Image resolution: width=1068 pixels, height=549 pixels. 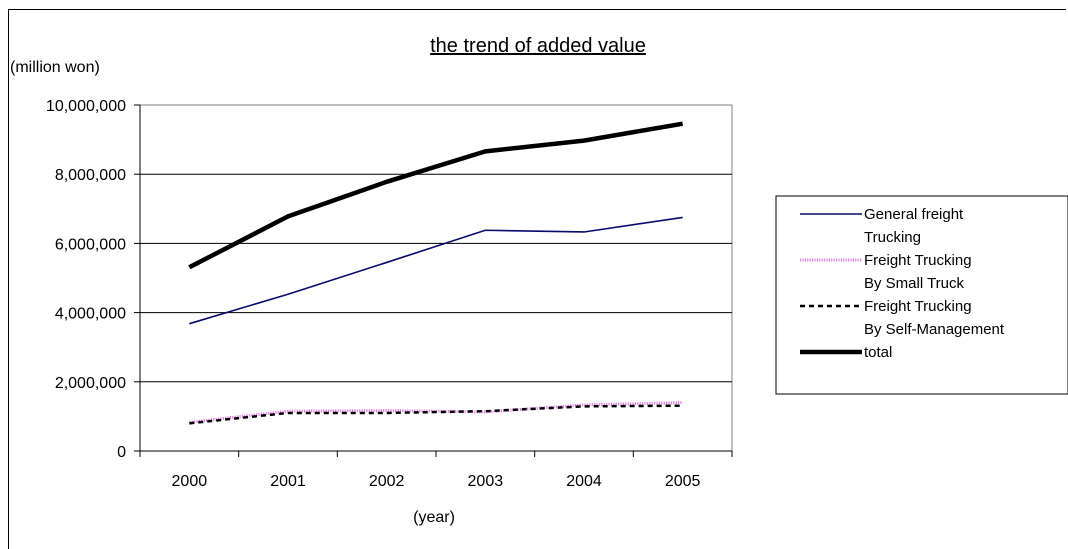 What do you see at coordinates (914, 283) in the screenshot?
I see `legend-label: By Small Truck` at bounding box center [914, 283].